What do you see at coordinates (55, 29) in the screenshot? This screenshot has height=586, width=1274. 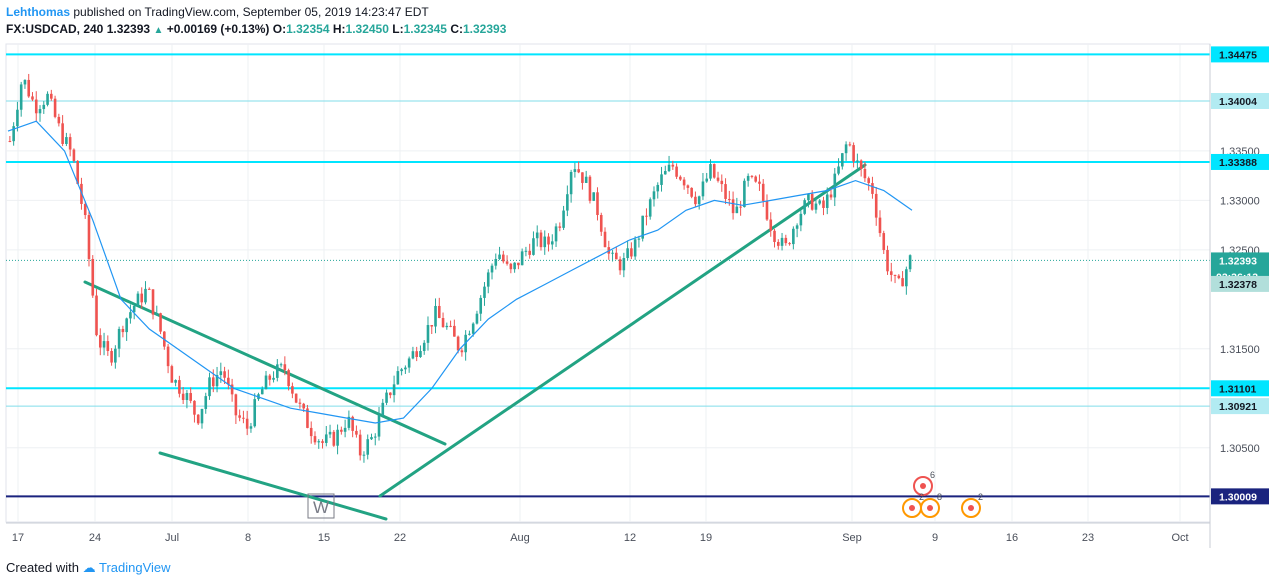 I see `symbol-label: FX:USDCAD, 240` at bounding box center [55, 29].